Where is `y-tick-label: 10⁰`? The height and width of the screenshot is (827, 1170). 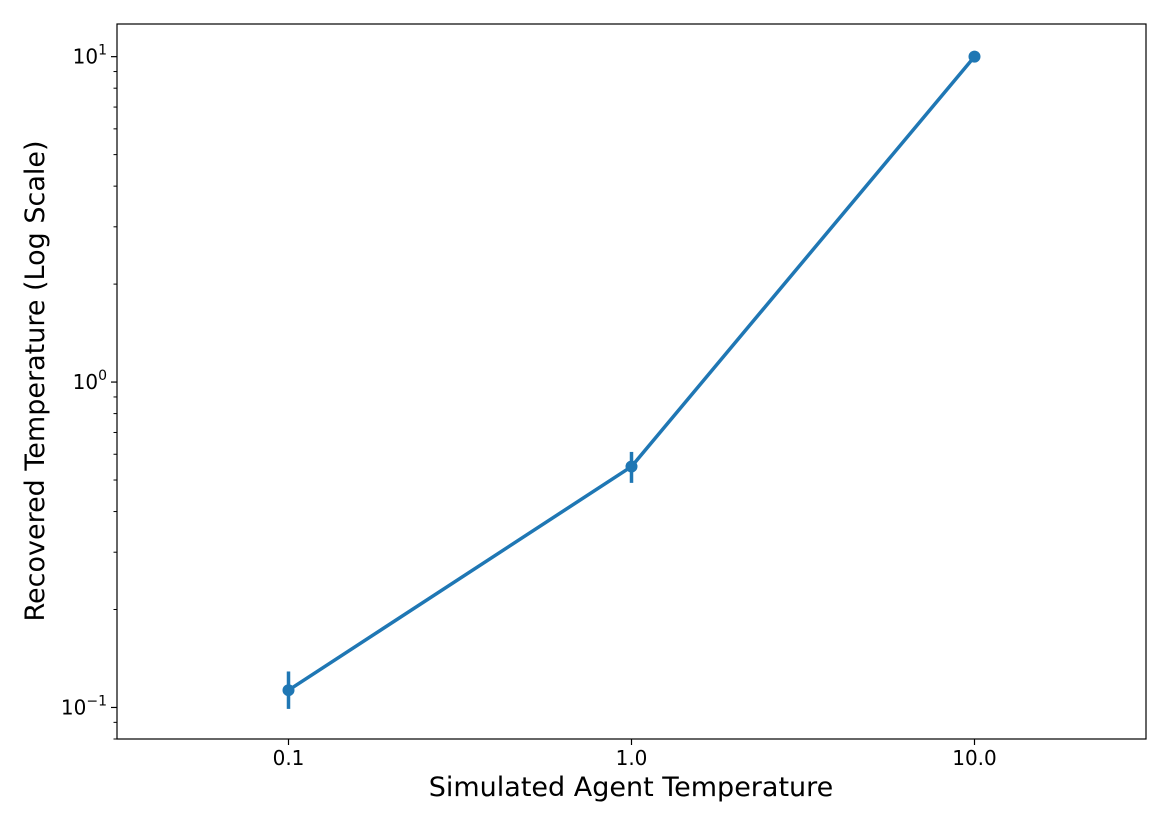 y-tick-label: 10⁰ is located at coordinates (90, 381).